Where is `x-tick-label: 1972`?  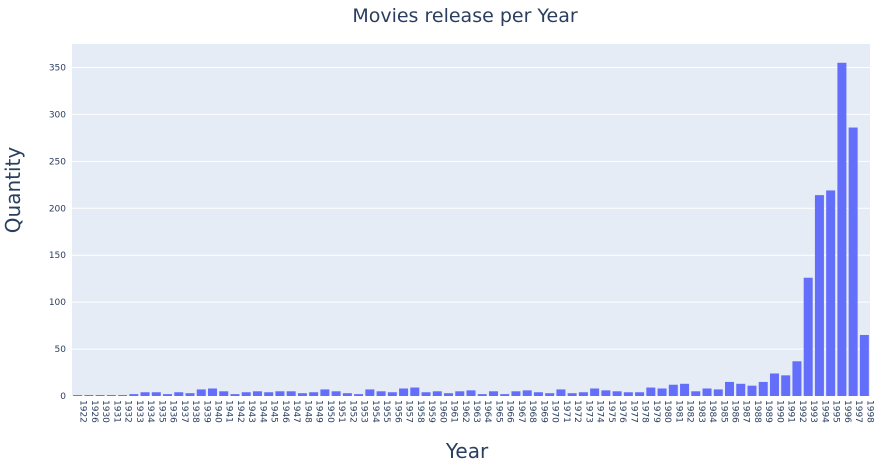
x-tick-label: 1972 is located at coordinates (577, 411).